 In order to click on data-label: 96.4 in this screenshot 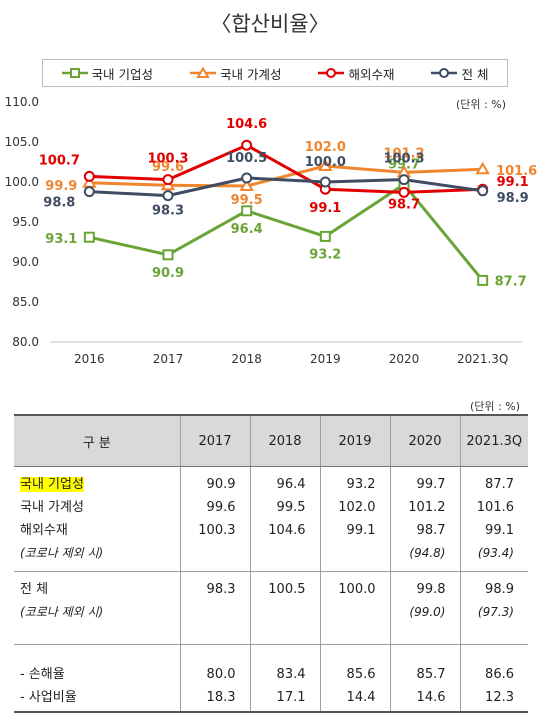, I will do `click(247, 229)`.